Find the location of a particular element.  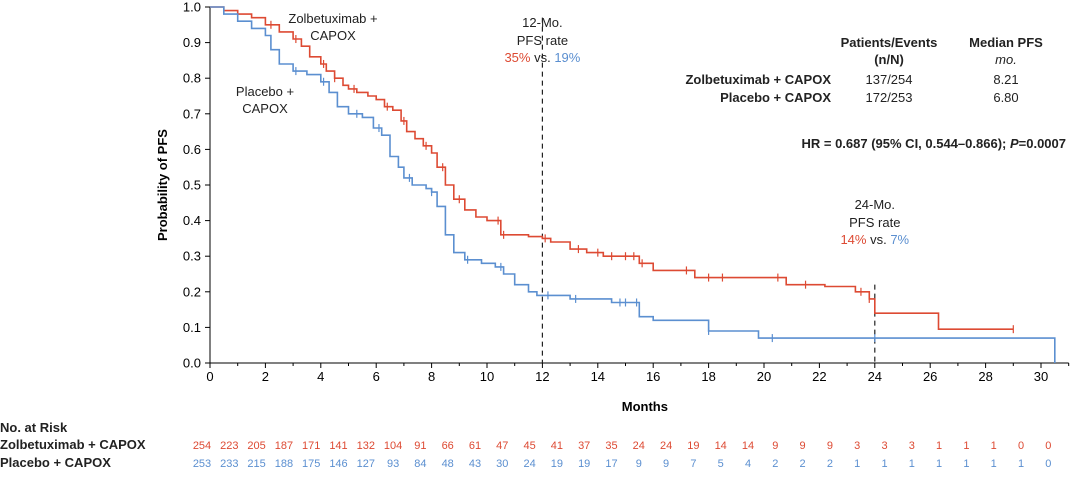

at-risk-value: 37 is located at coordinates (584, 446).